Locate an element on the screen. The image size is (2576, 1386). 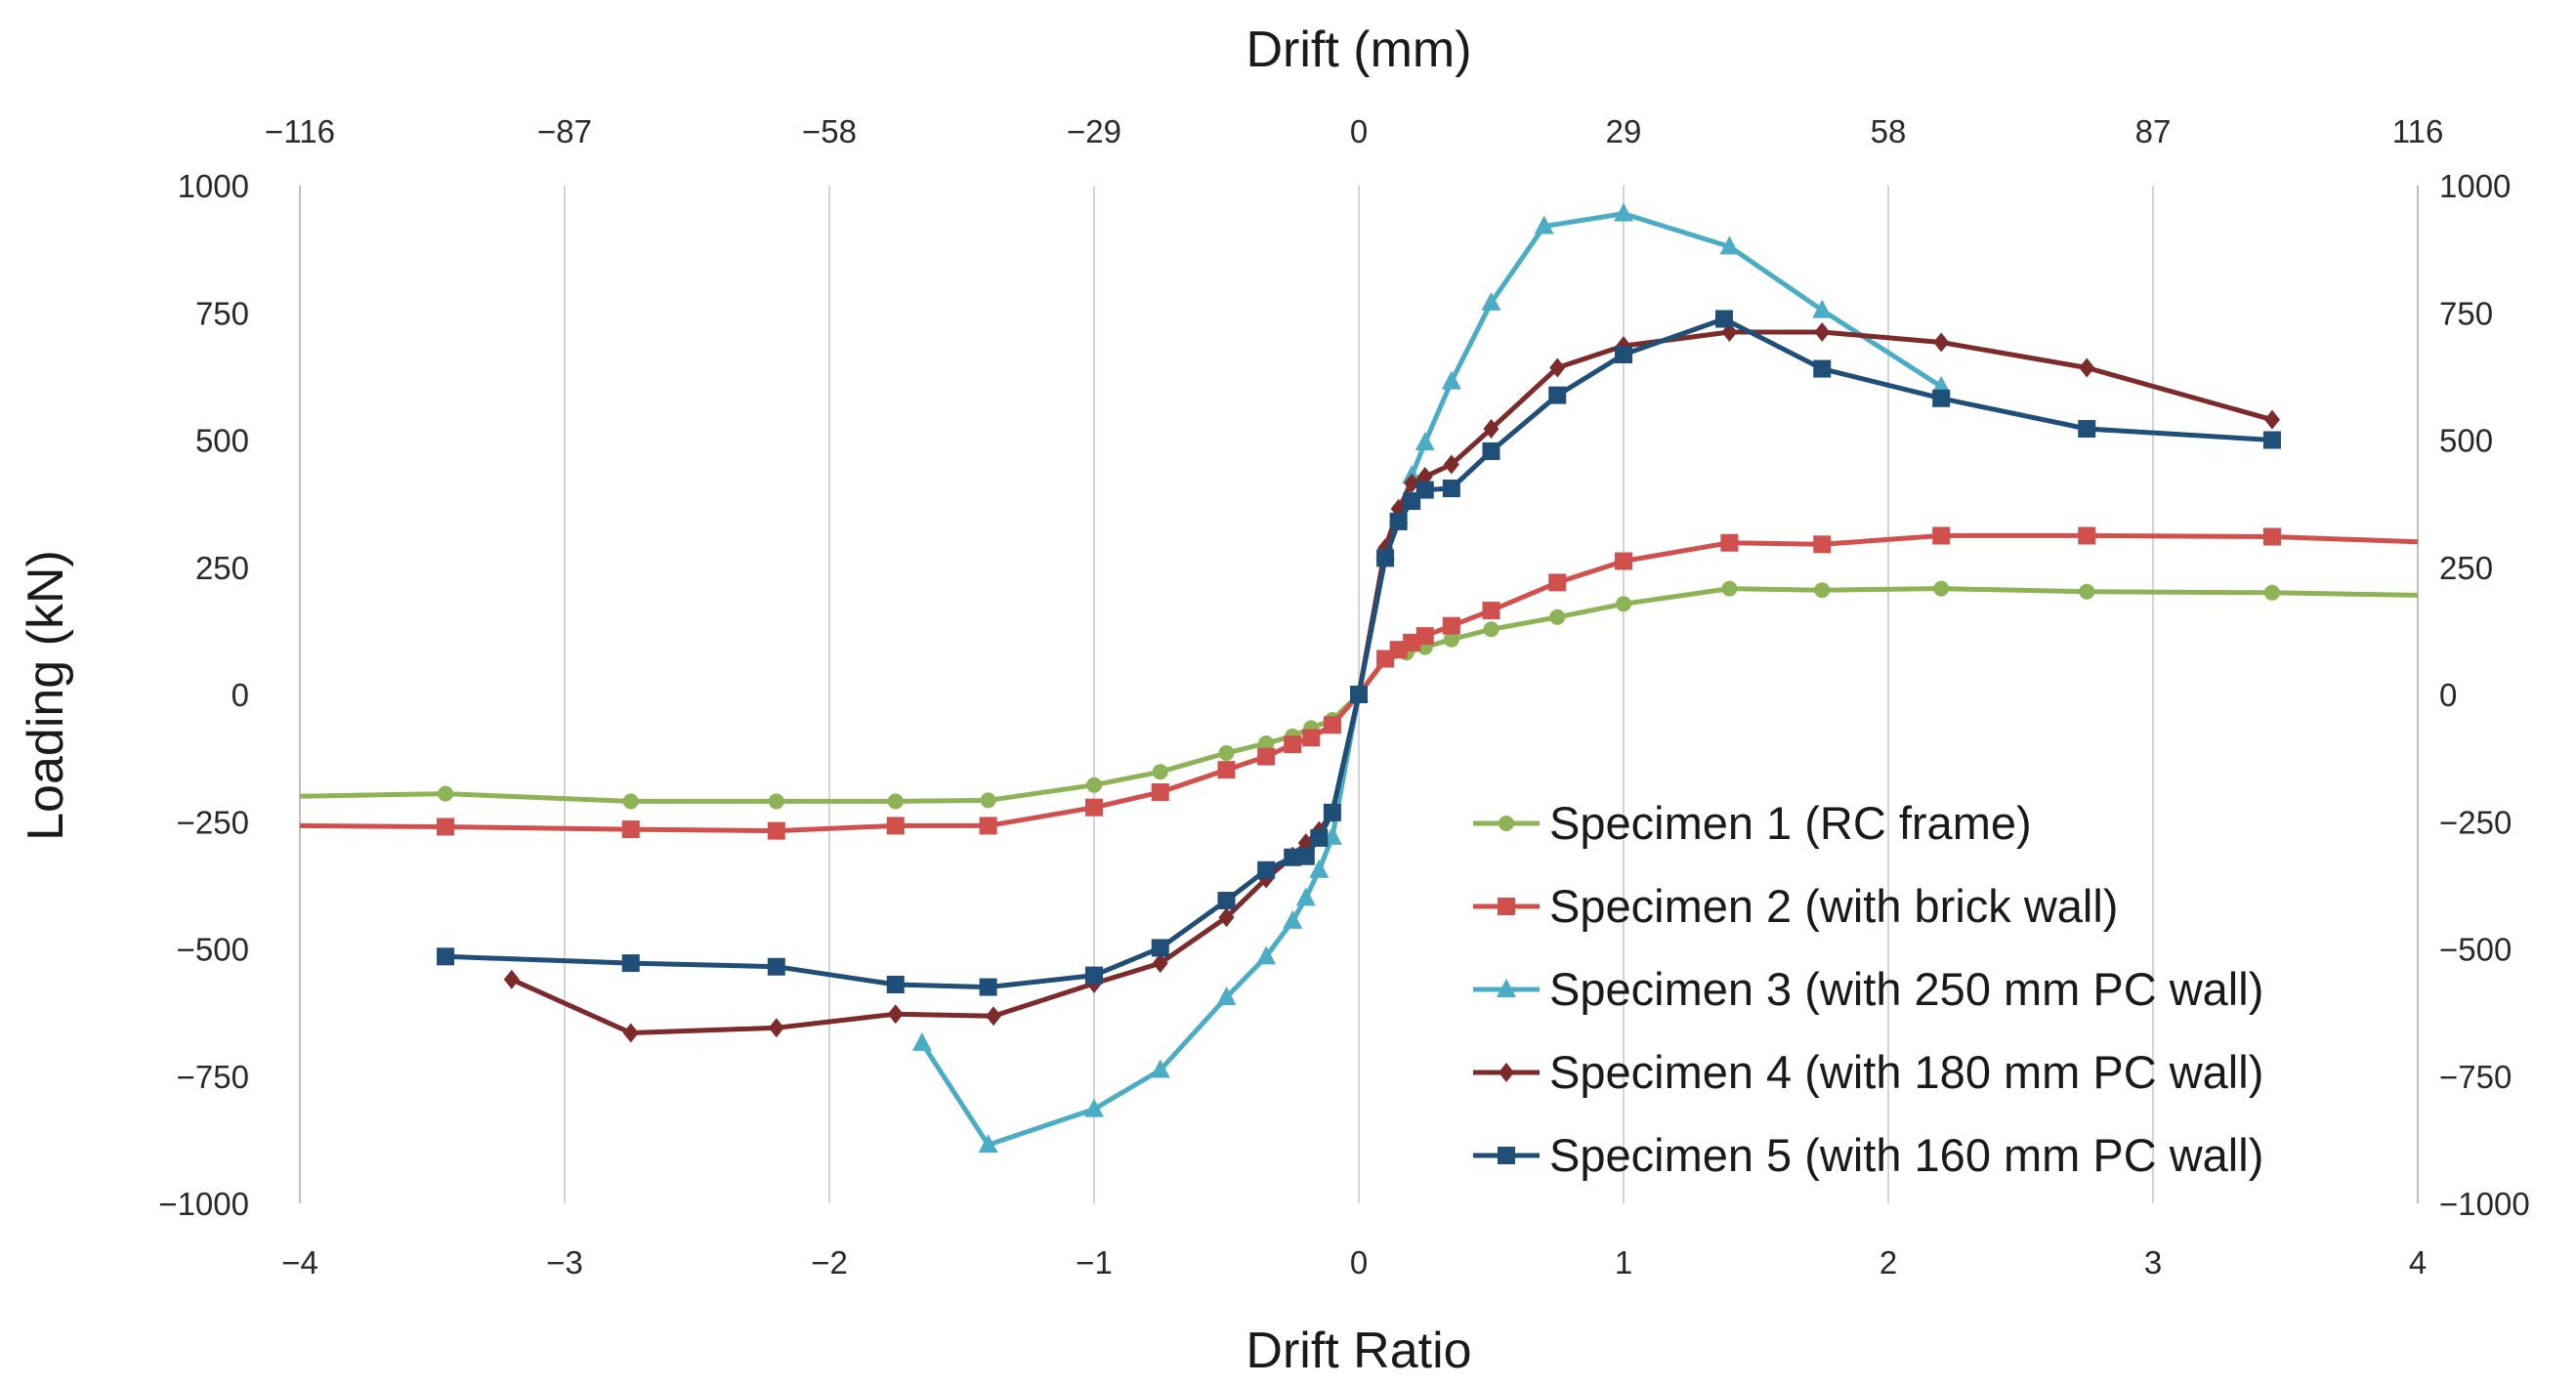
y-tick-label: −750 is located at coordinates (213, 1077).